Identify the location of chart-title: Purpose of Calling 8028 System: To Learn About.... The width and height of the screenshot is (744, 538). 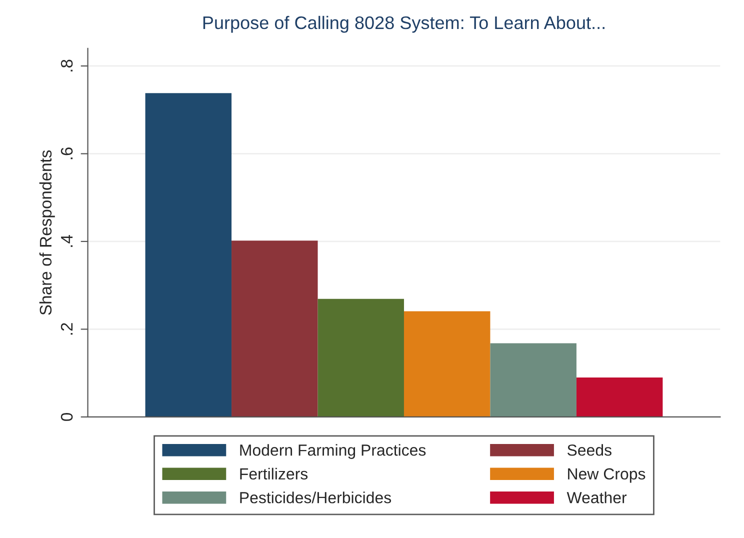
(403, 24).